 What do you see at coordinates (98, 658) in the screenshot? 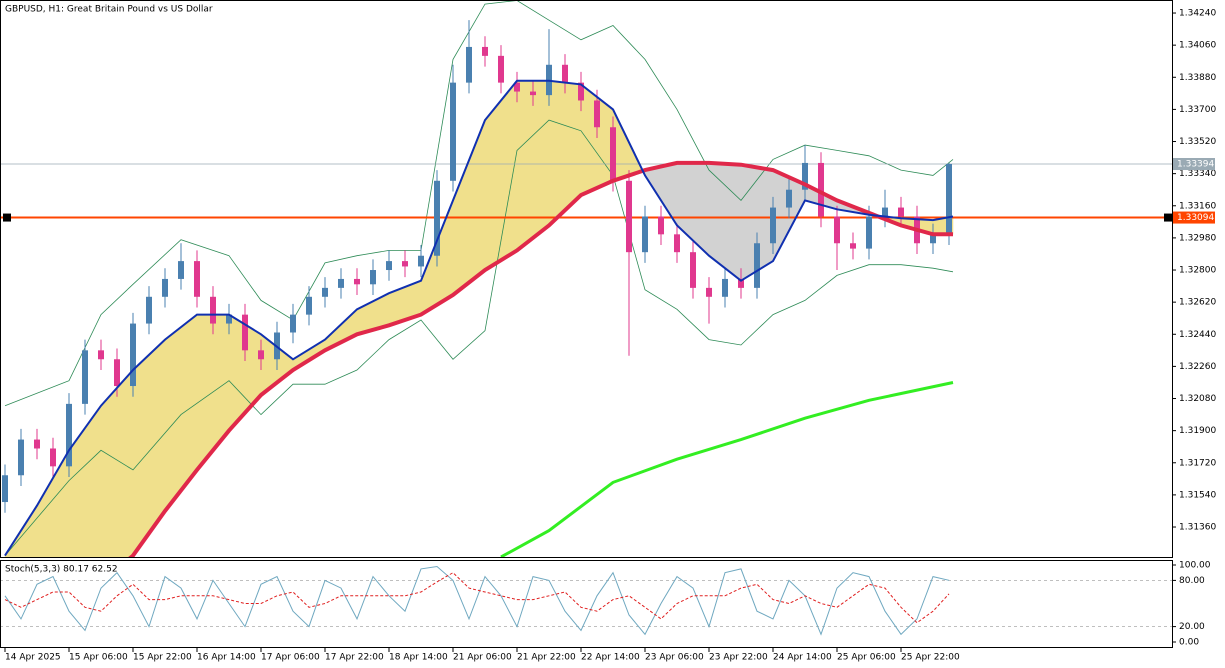
I see `x-tick-label: 15 Apr 06:00` at bounding box center [98, 658].